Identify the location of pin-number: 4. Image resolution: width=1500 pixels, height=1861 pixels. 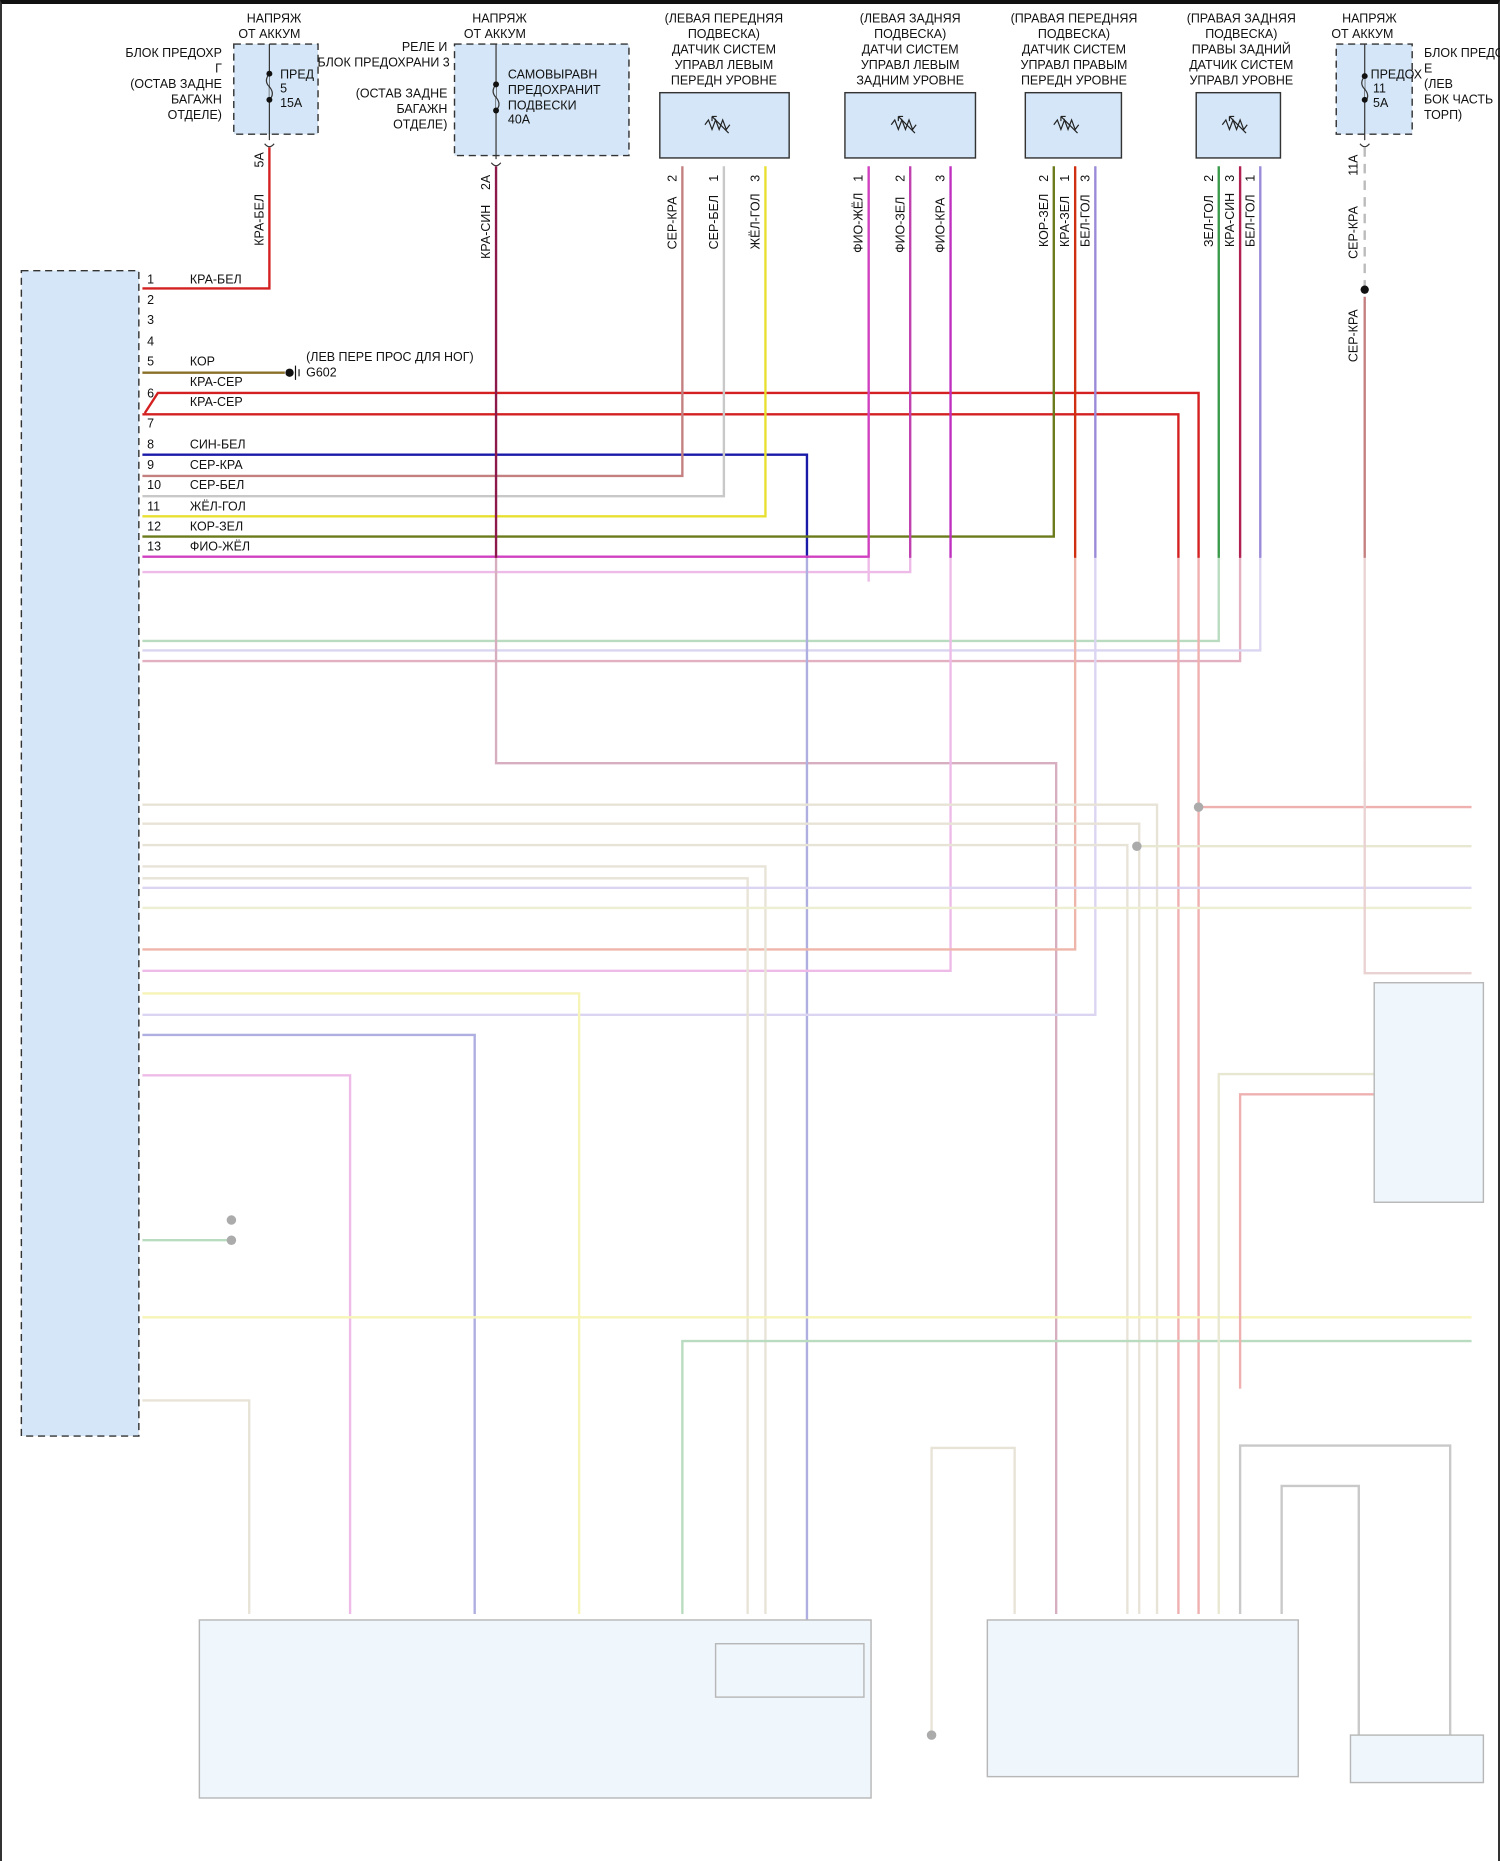
(150, 341).